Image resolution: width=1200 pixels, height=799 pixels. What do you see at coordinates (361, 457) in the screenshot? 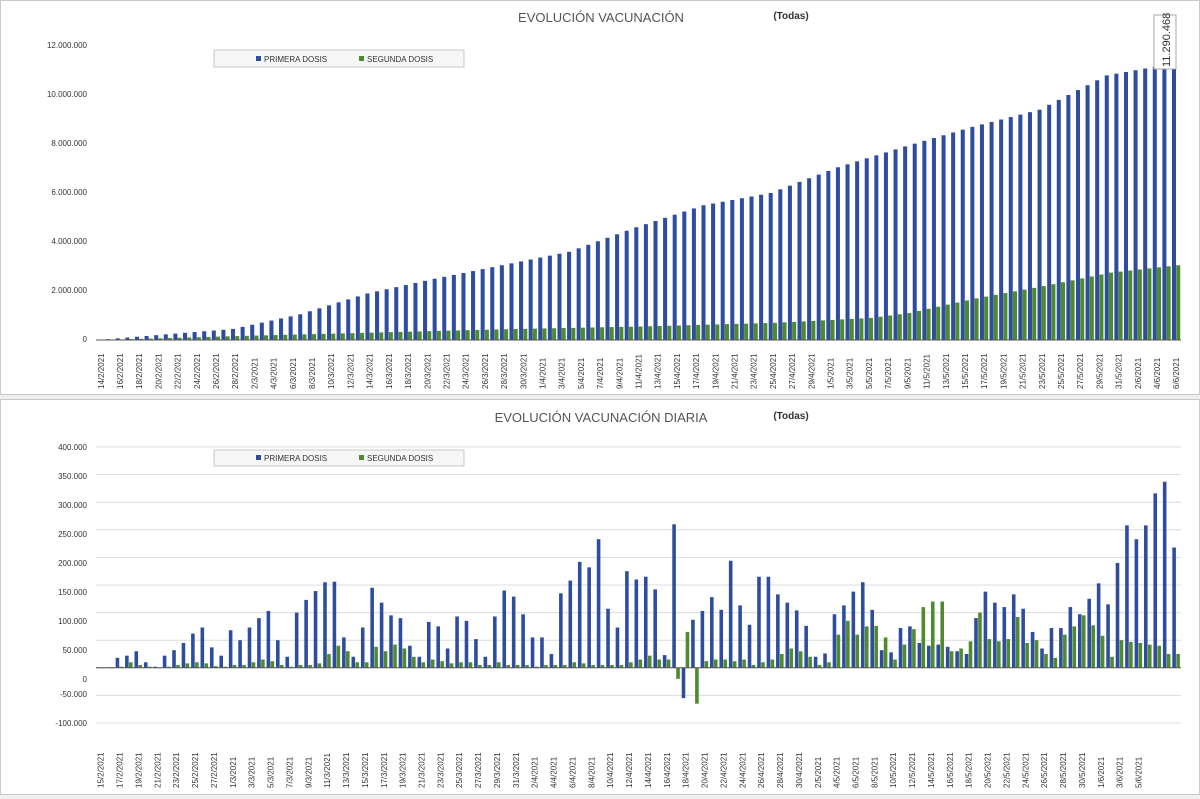
I see `legend-swatch-segunda` at bounding box center [361, 457].